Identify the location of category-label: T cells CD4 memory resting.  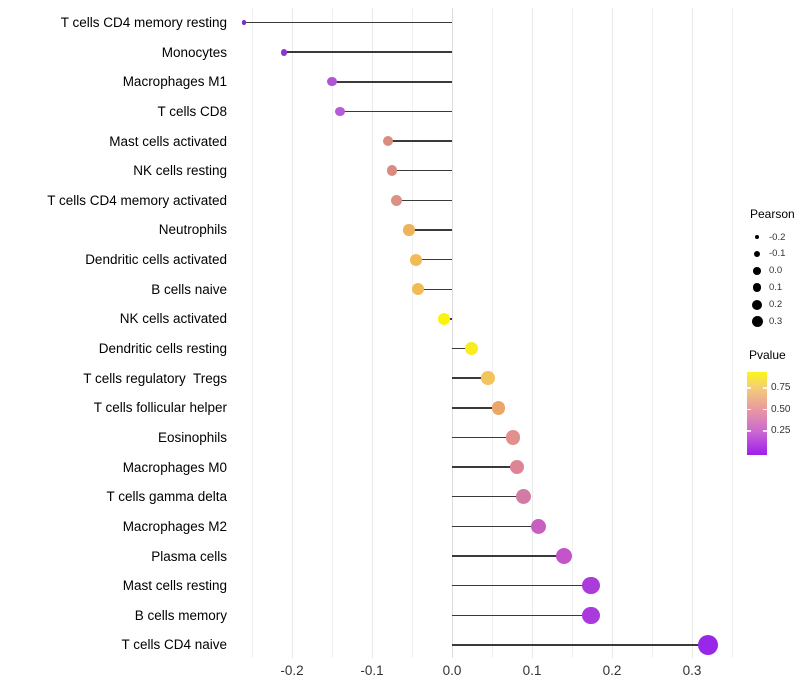
(143, 22).